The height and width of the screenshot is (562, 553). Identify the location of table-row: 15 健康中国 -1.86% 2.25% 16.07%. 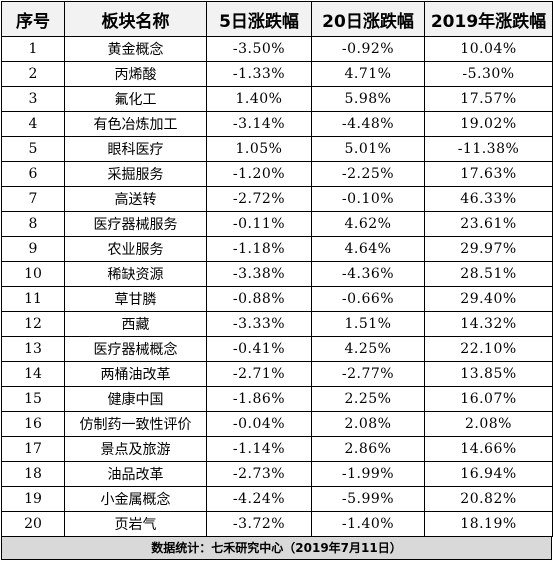
(277, 399).